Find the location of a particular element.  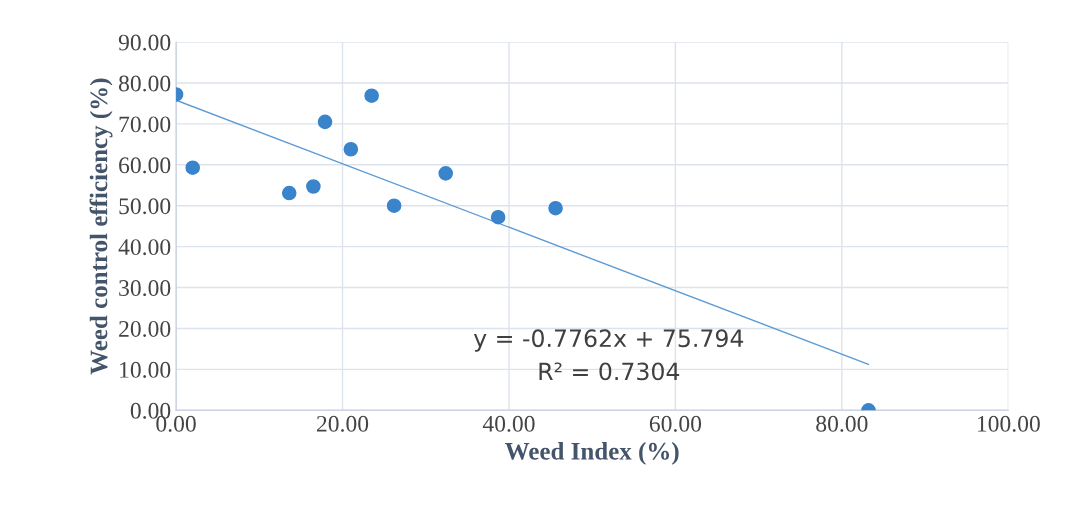

annotation: R² = 0.7304 is located at coordinates (609, 371).